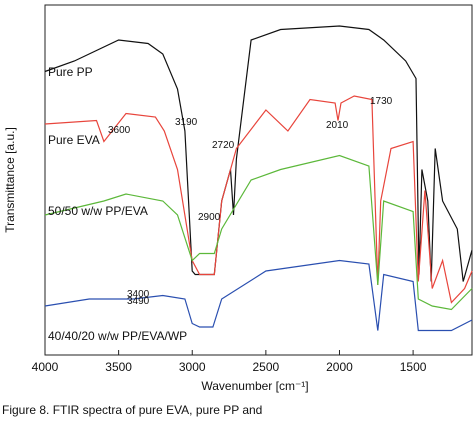  Describe the element at coordinates (337, 125) in the screenshot. I see `peak-annotation: 2010` at that location.